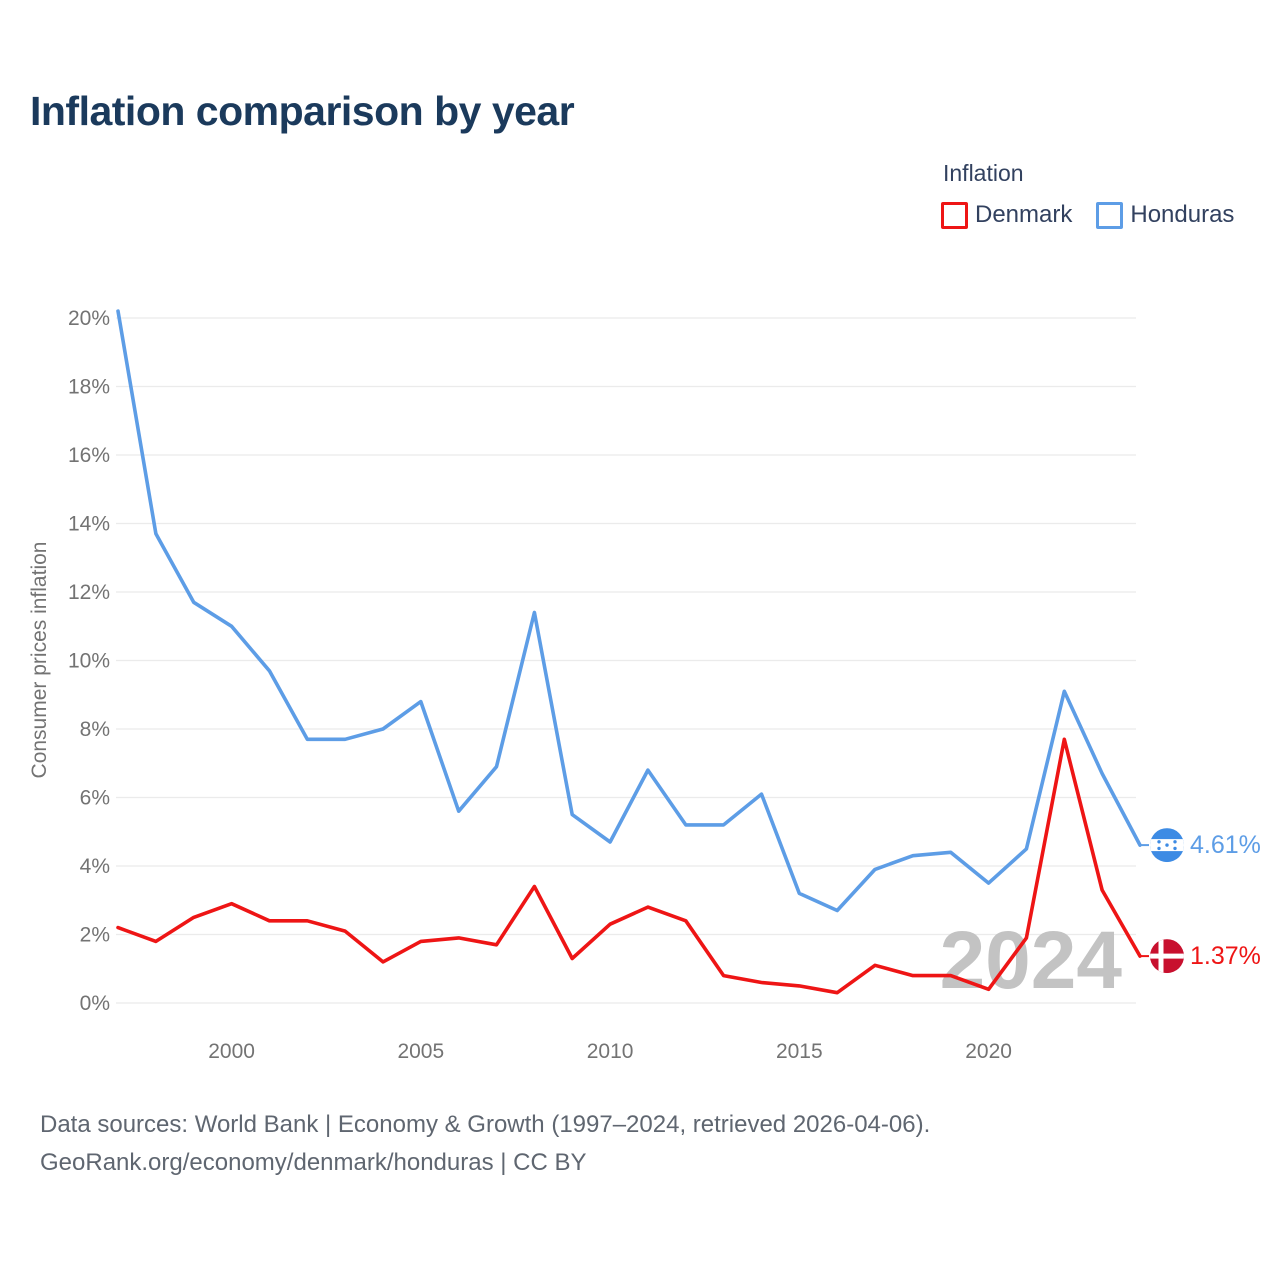 The height and width of the screenshot is (1280, 1280). I want to click on y-tick-label: 14%, so click(89, 524).